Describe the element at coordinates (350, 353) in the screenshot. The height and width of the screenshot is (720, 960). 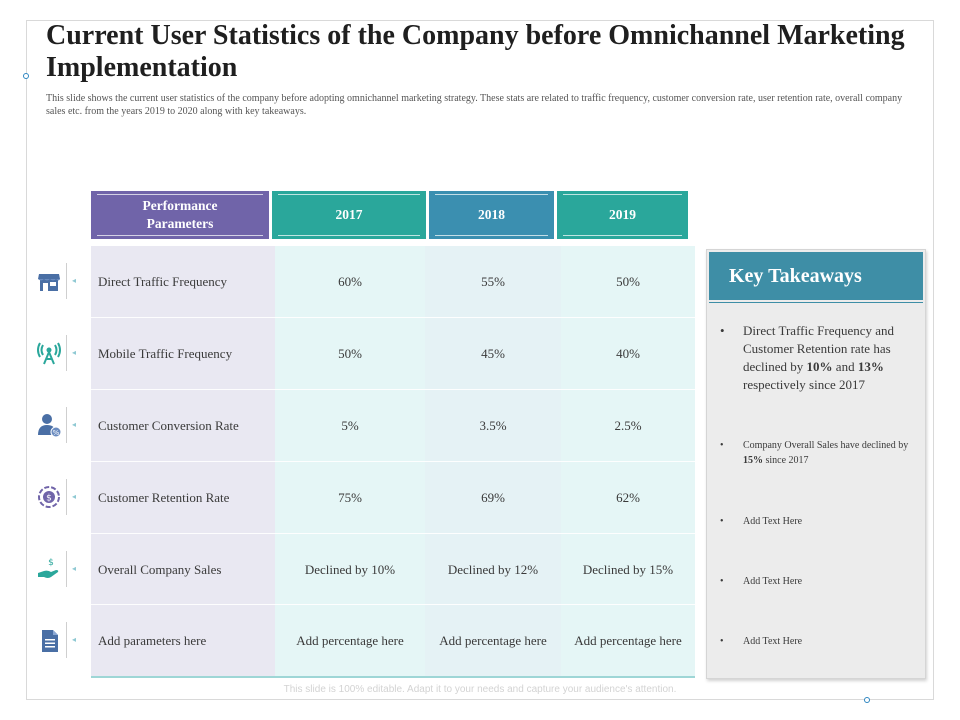
I see `value-2017: 50%` at that location.